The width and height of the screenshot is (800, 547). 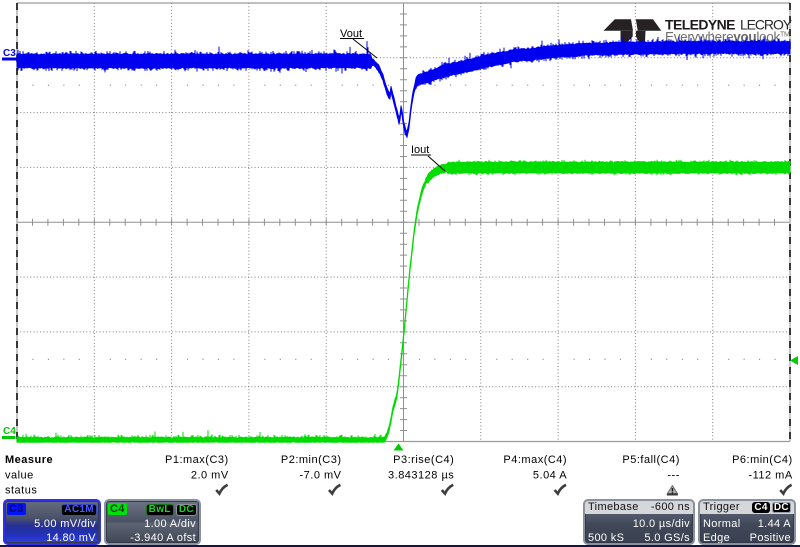 I want to click on svg-text: P5:fall(C4), so click(x=650, y=460).